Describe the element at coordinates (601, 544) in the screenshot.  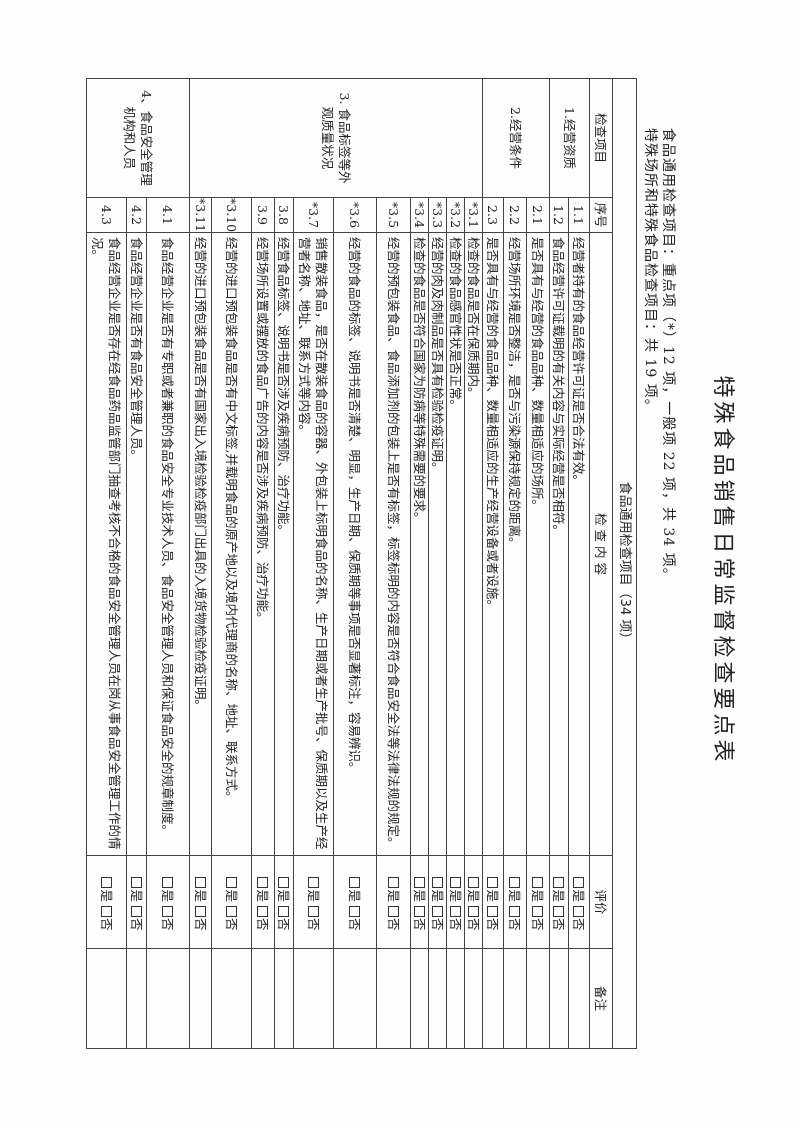
I see `header-content: 检 查 内 容` at that location.